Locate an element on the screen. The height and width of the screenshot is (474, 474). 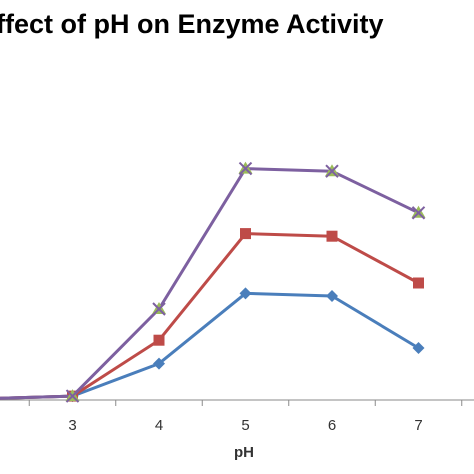
x-axis-label: pH is located at coordinates (244, 452).